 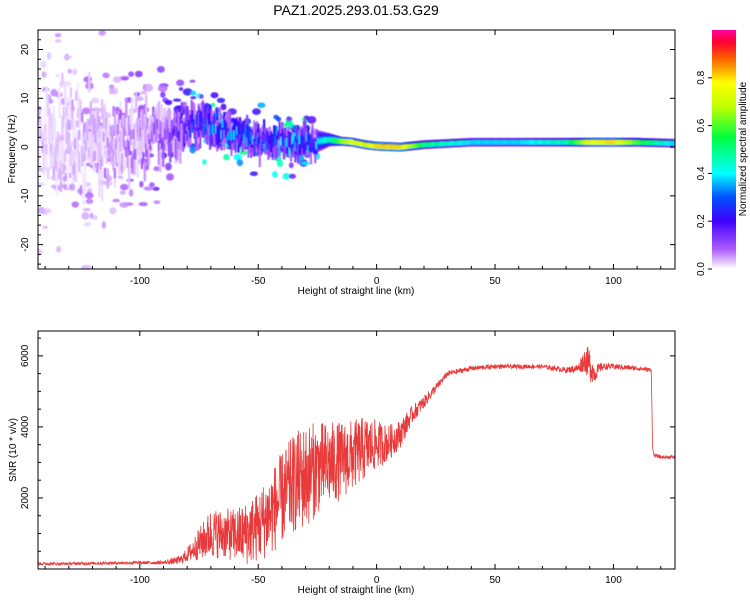 What do you see at coordinates (356, 590) in the screenshot?
I see `snr-x-label: Height of straight line (km)` at bounding box center [356, 590].